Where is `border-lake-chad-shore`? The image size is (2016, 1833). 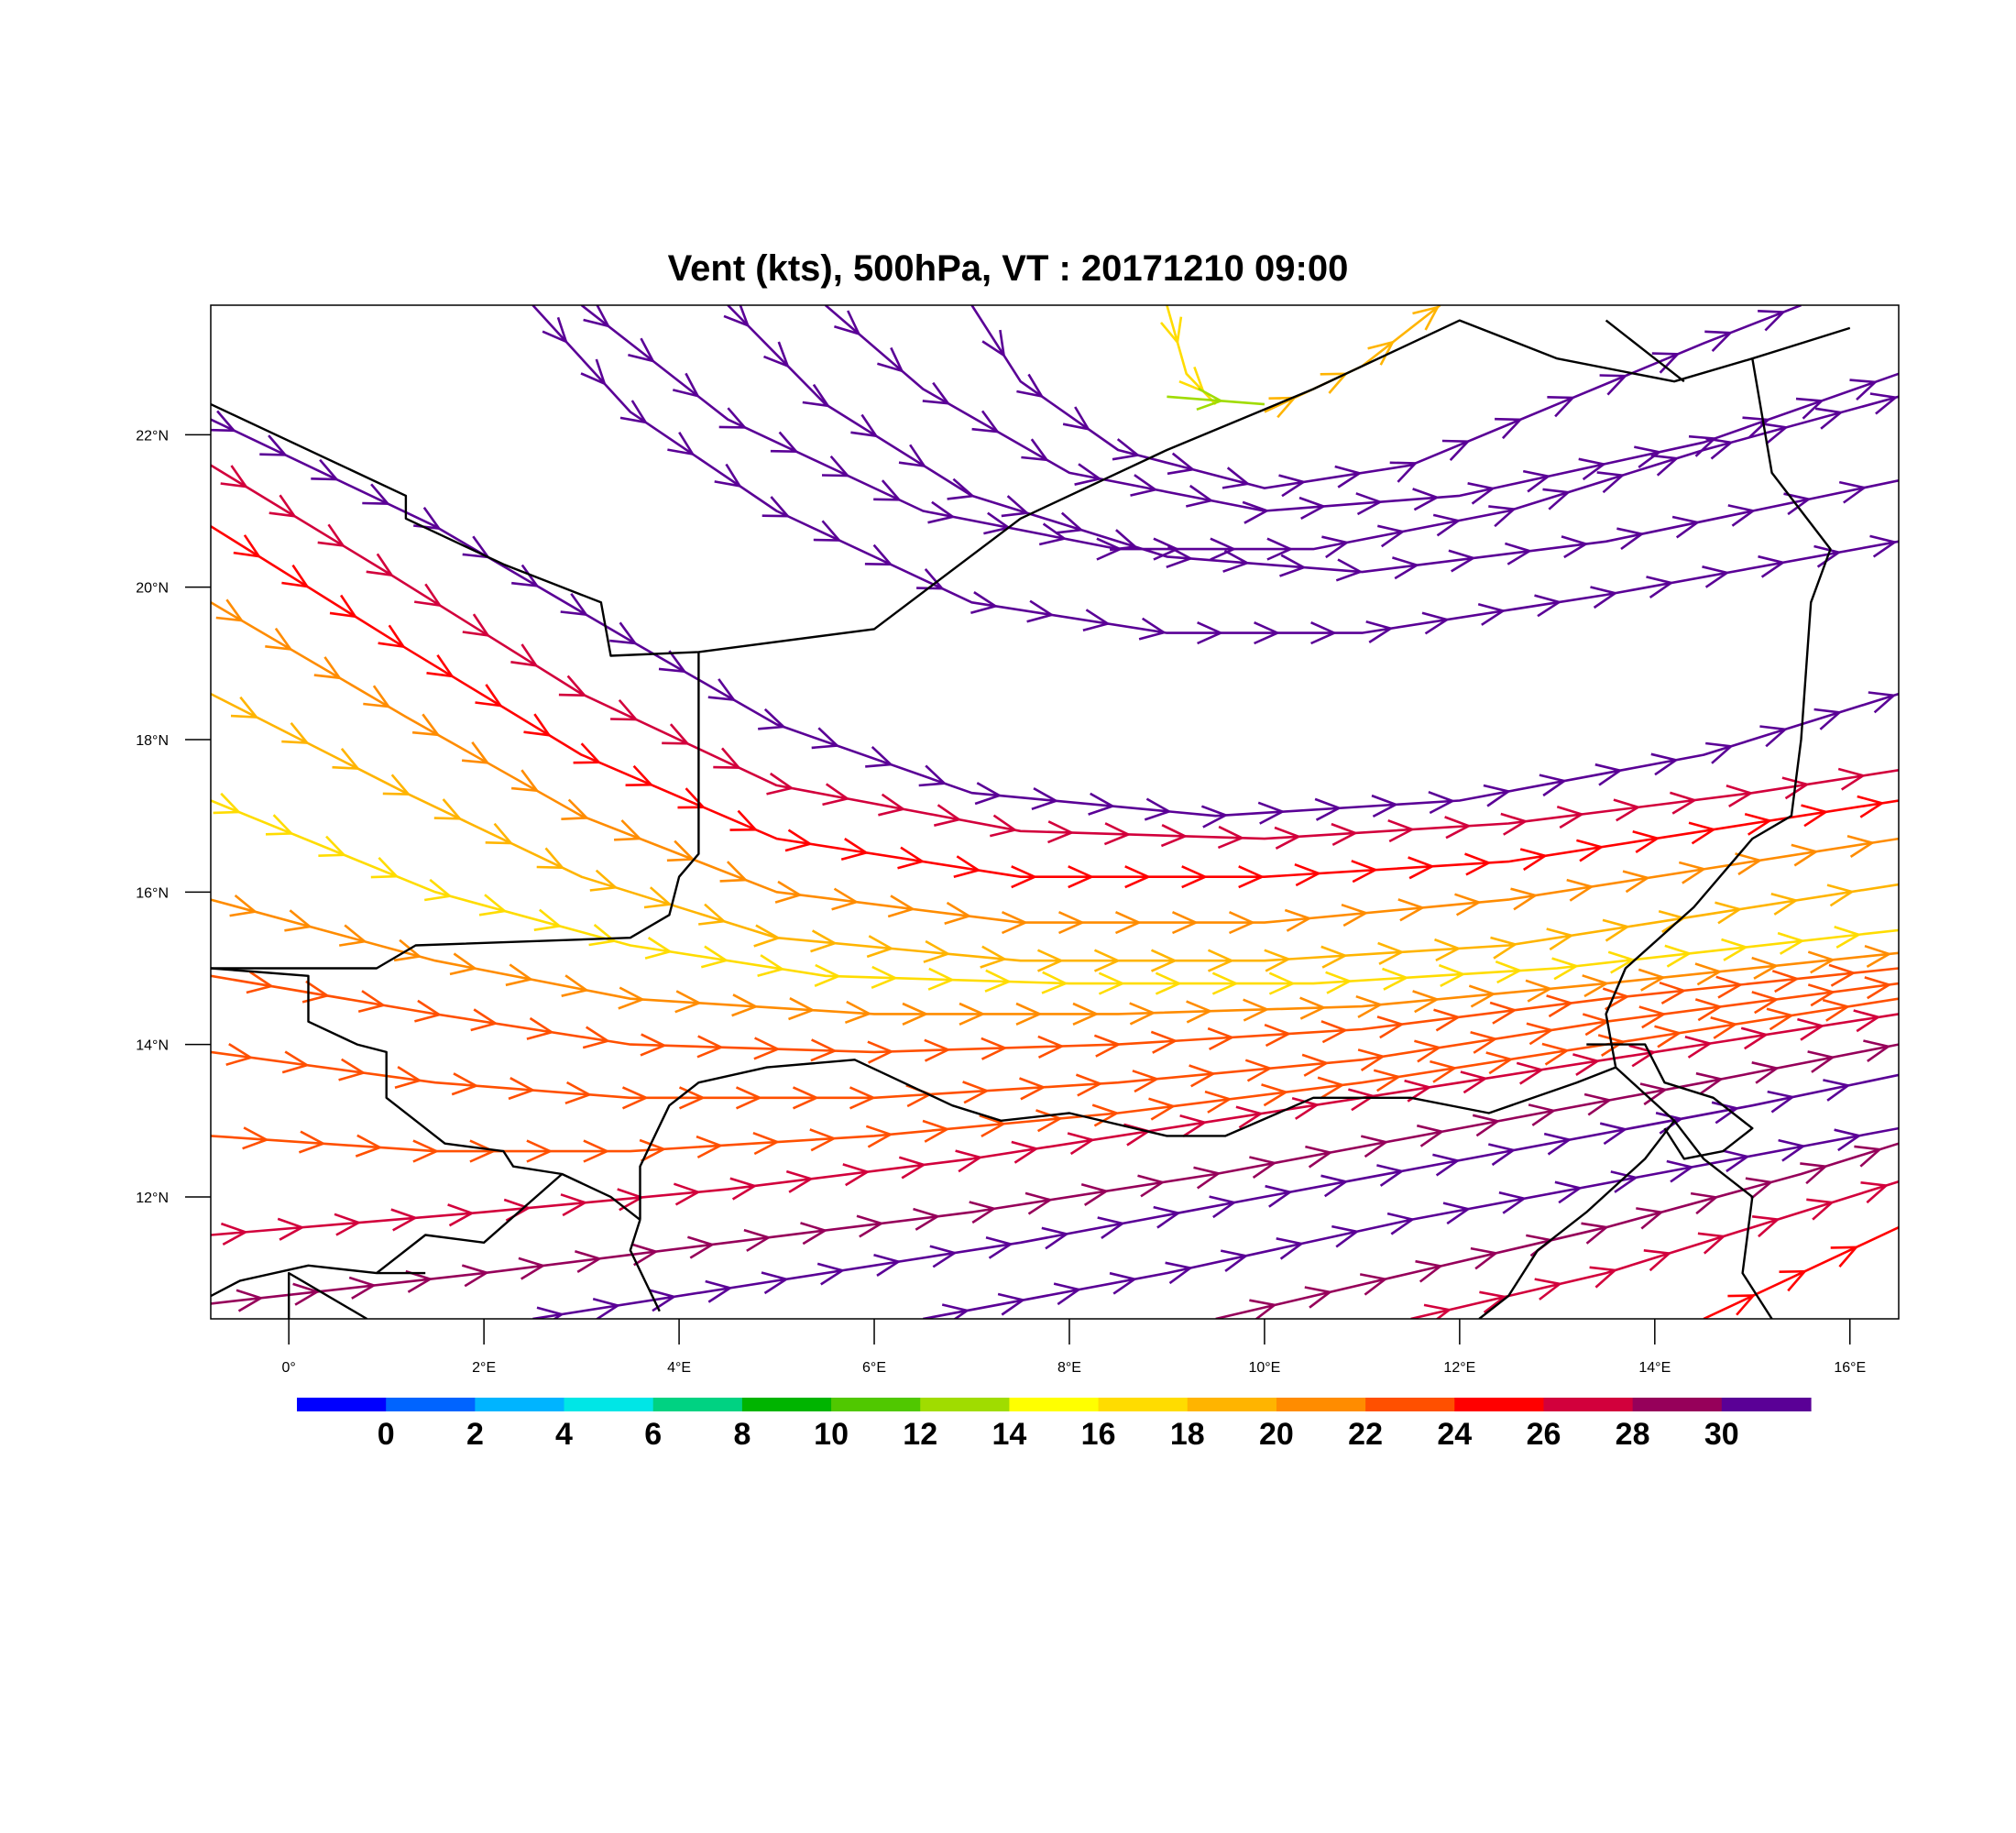
border-lake-chad-shore is located at coordinates (1670, 1101).